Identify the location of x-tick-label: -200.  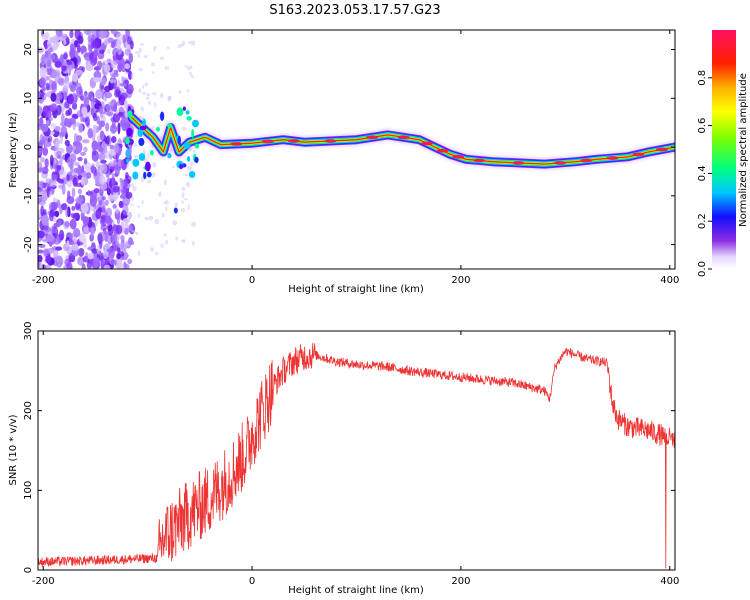
(43, 581).